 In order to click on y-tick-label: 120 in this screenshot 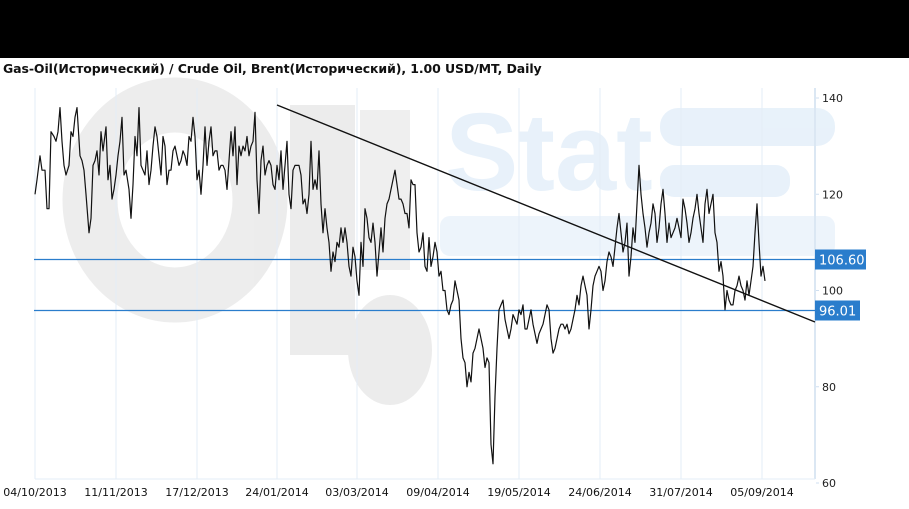, I will do `click(832, 194)`.